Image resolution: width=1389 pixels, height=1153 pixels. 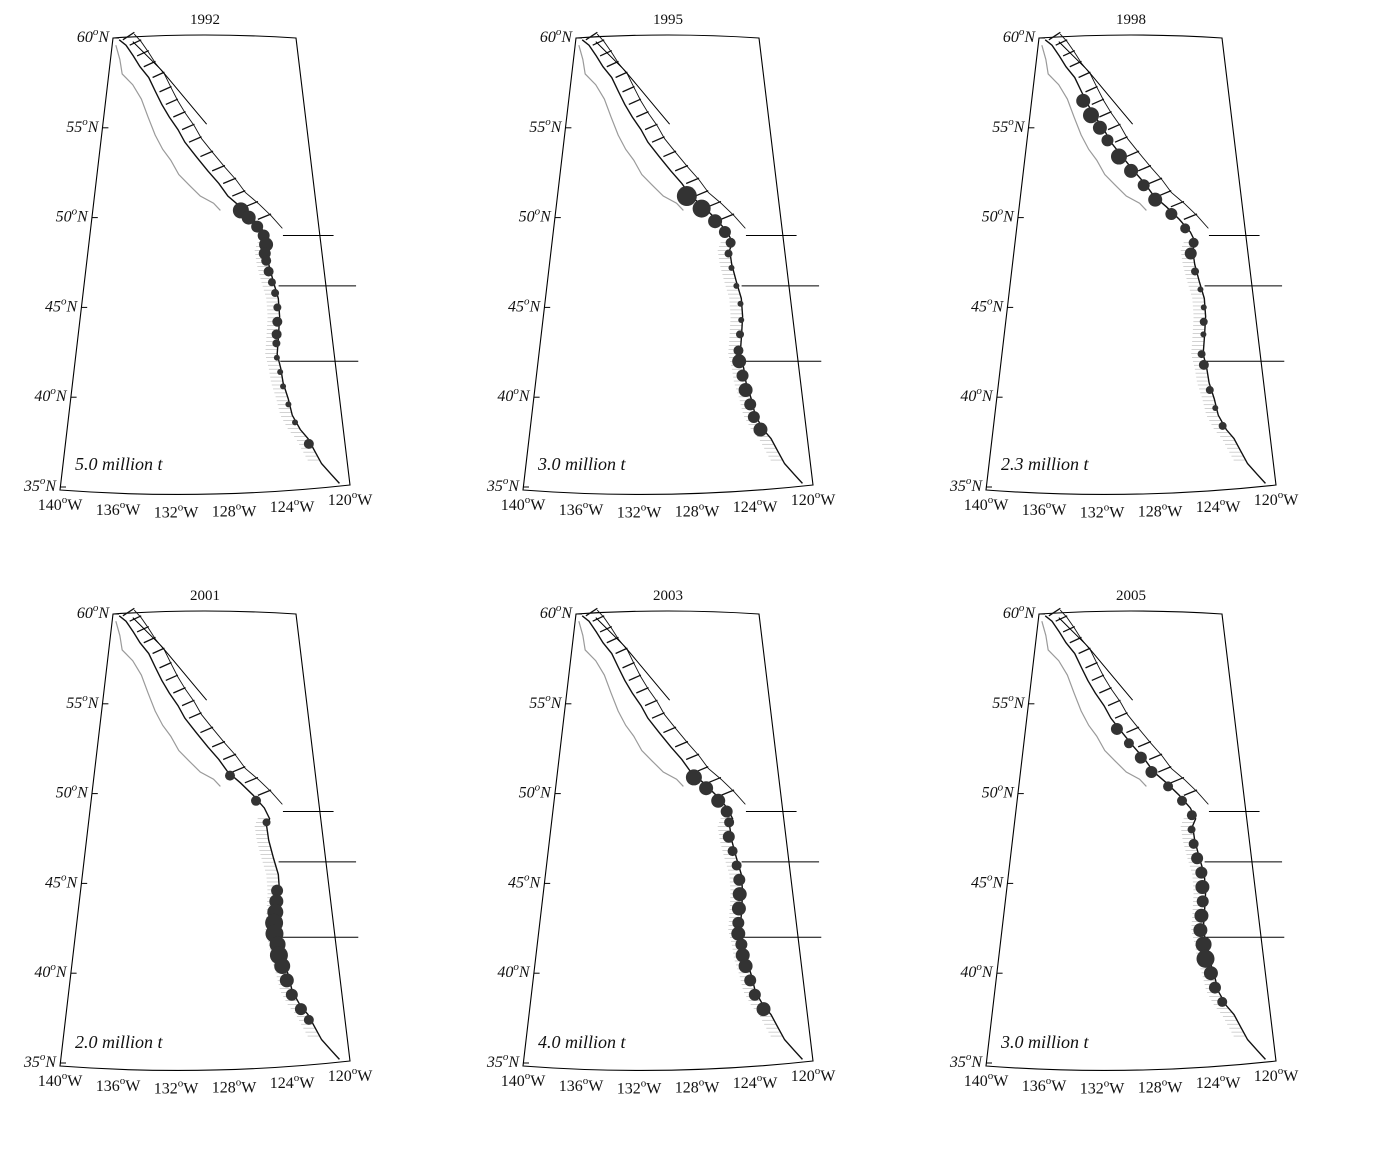 I want to click on lat-tick-label: 55oN, so click(x=546, y=702).